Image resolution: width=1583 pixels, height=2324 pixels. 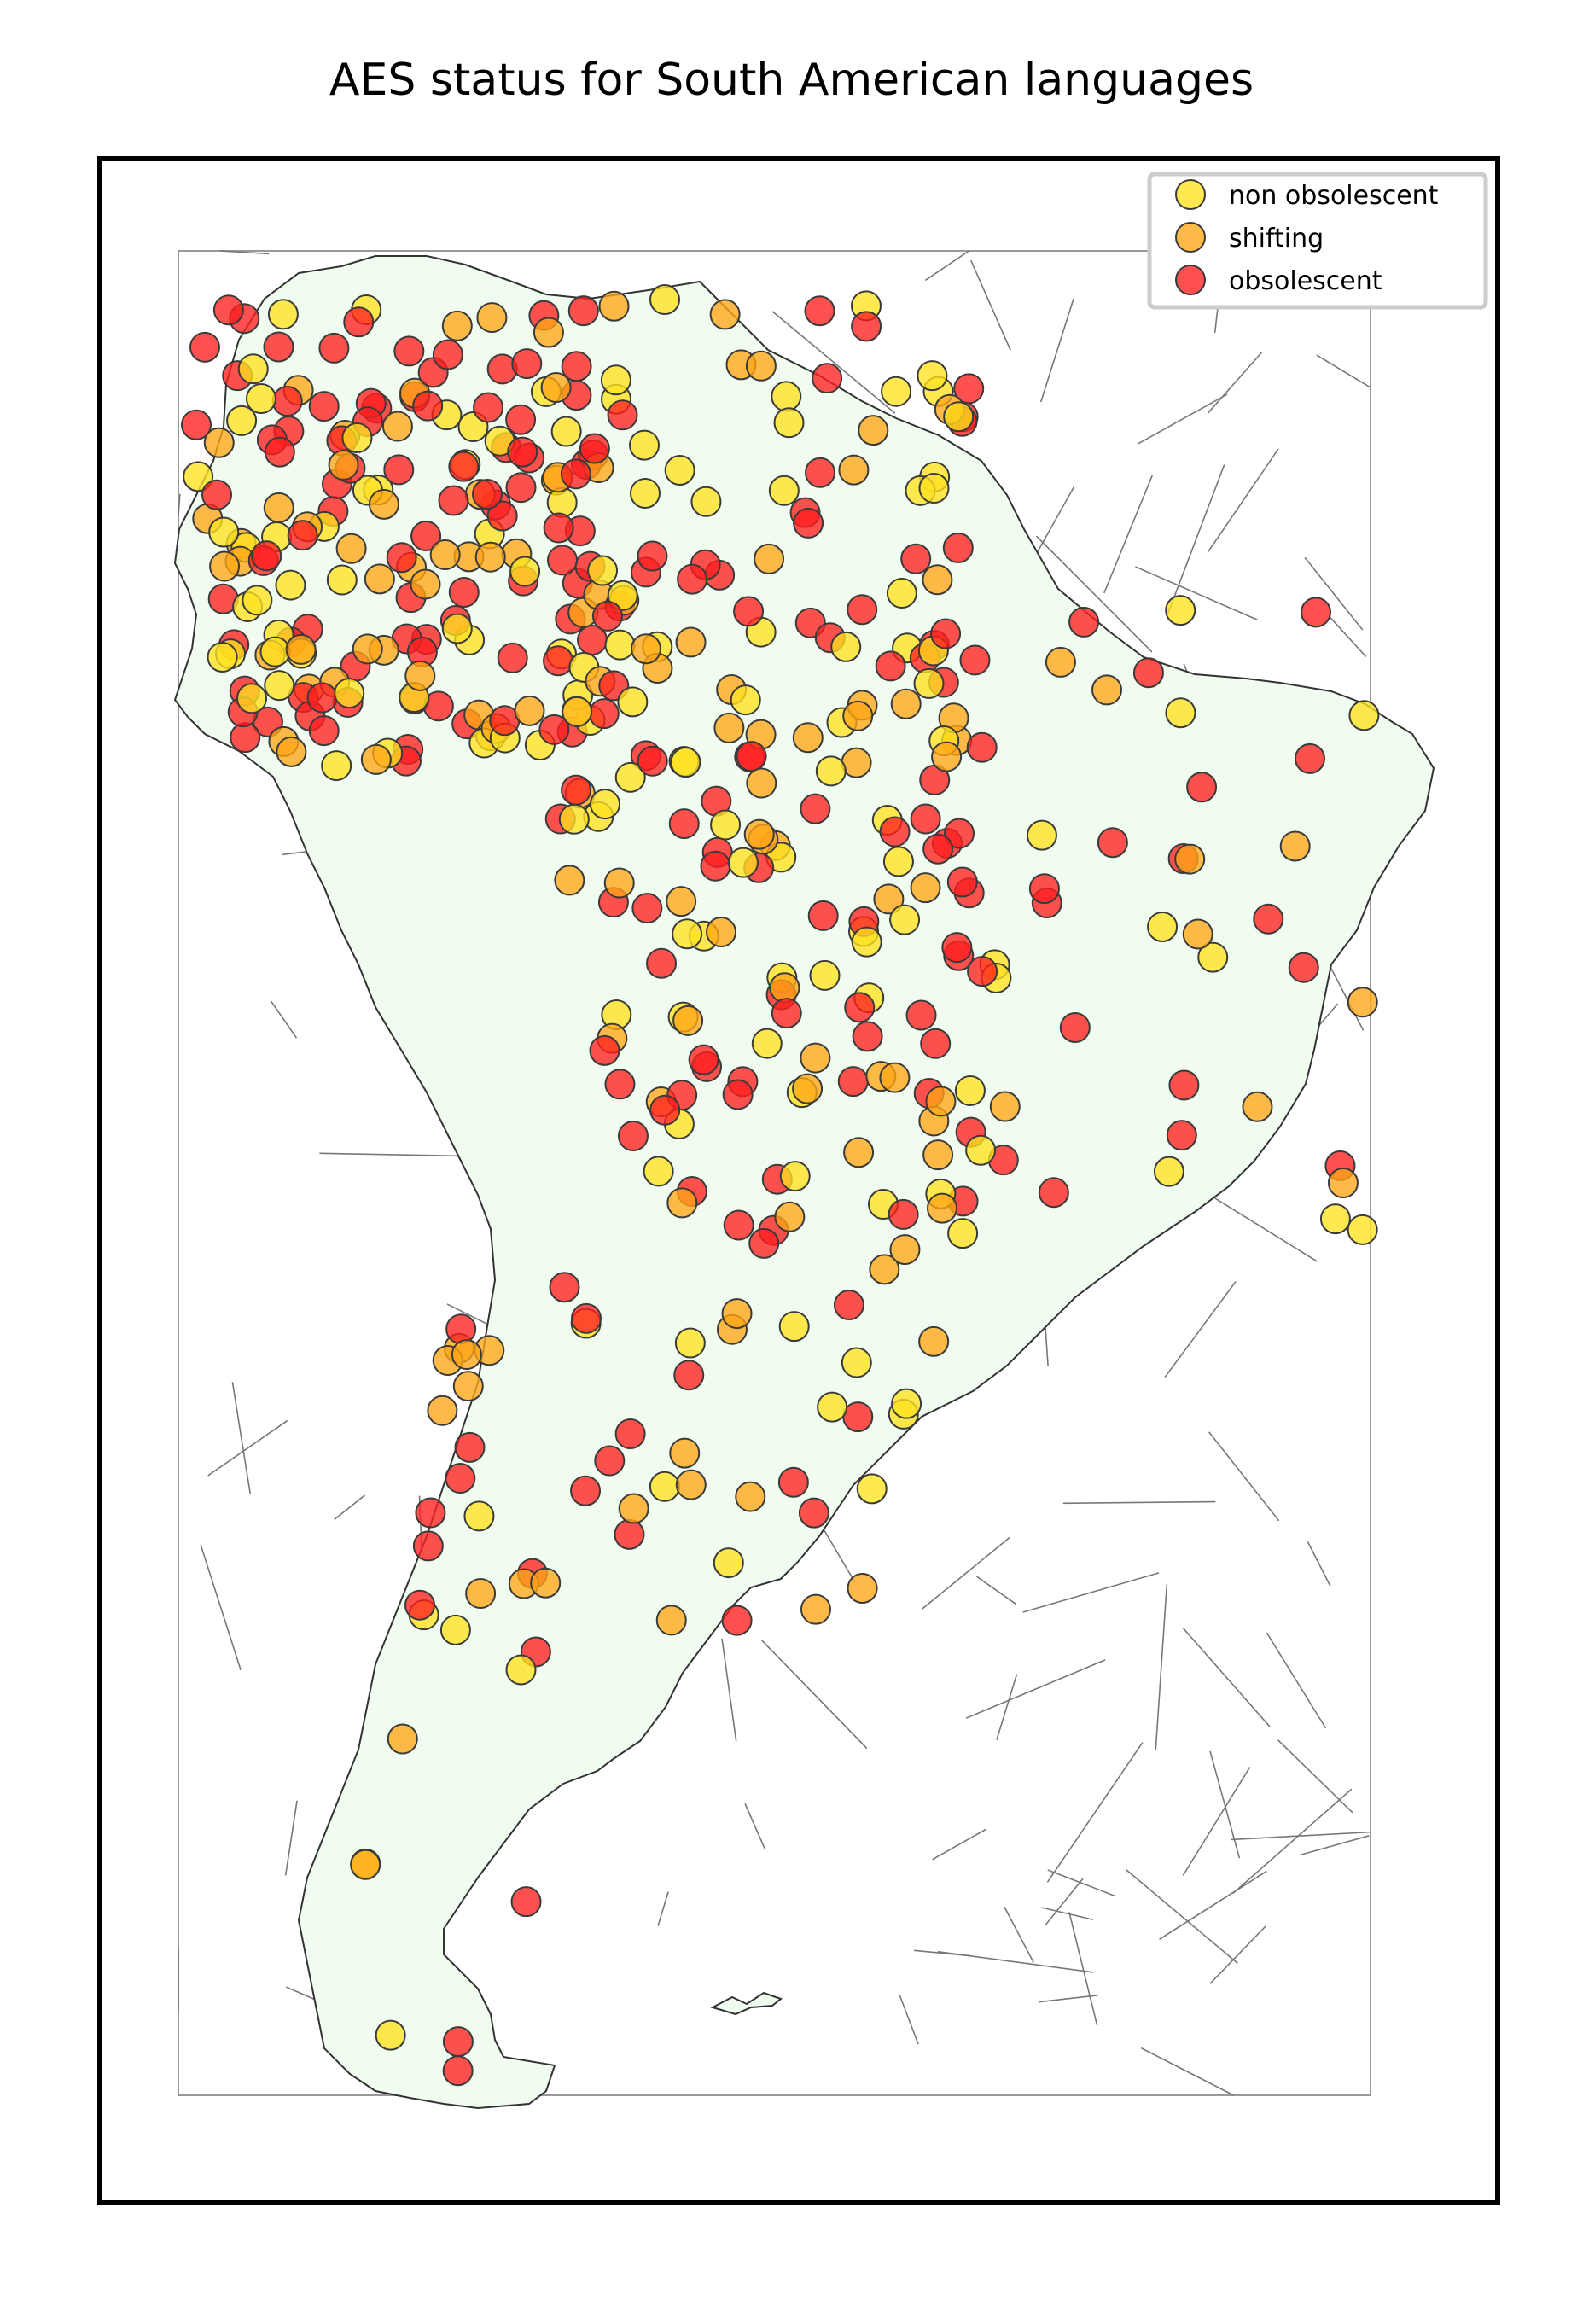 What do you see at coordinates (746, 2003) in the screenshot?
I see `falkland-islands` at bounding box center [746, 2003].